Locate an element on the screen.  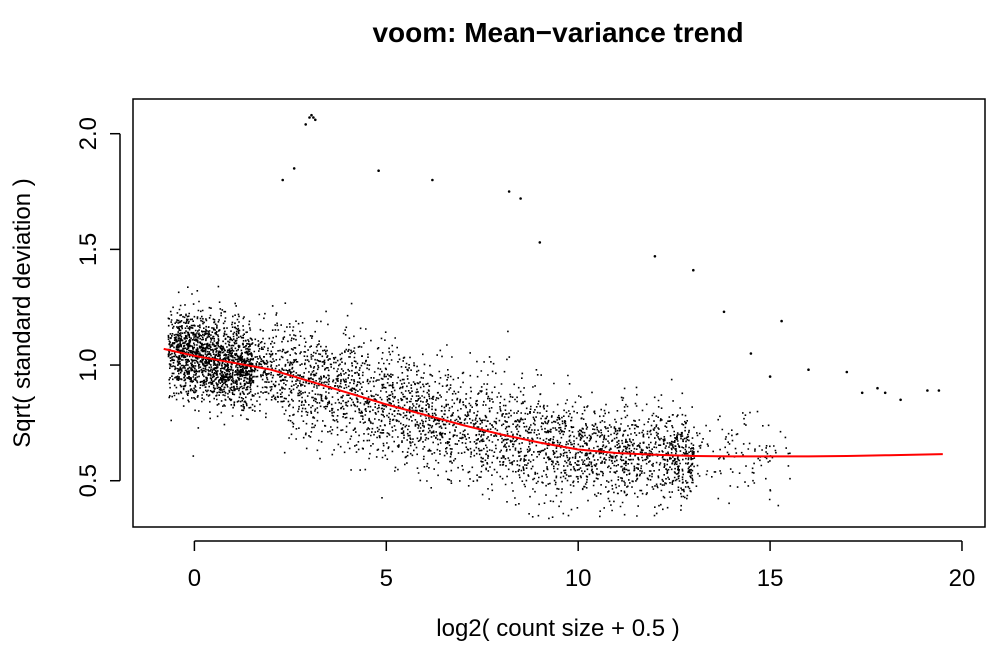
y-tick-label: 0.5 is located at coordinates (88, 480).